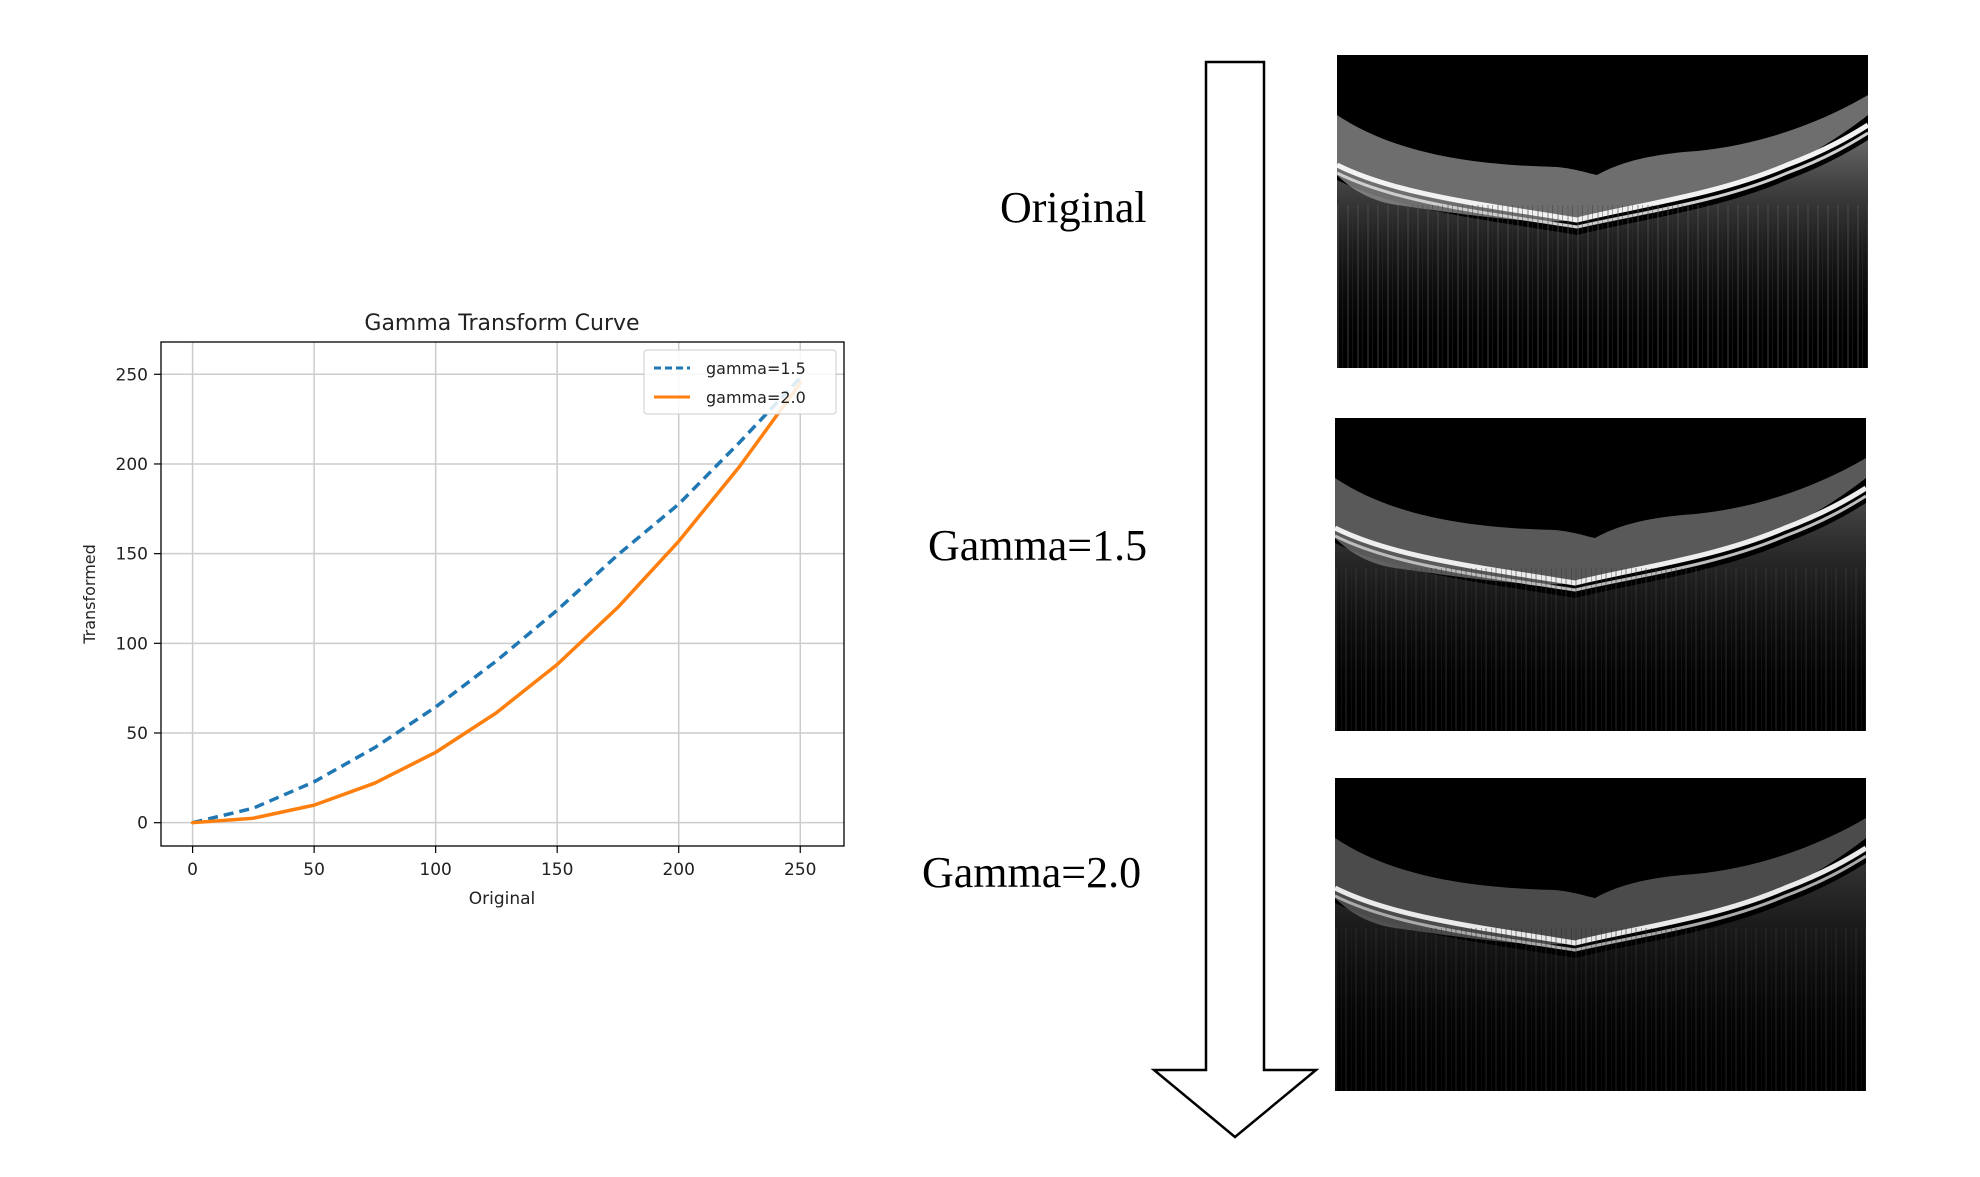 This screenshot has width=1980, height=1177. Describe the element at coordinates (756, 397) in the screenshot. I see `legend-label-gamma20: gamma=2.0` at that location.